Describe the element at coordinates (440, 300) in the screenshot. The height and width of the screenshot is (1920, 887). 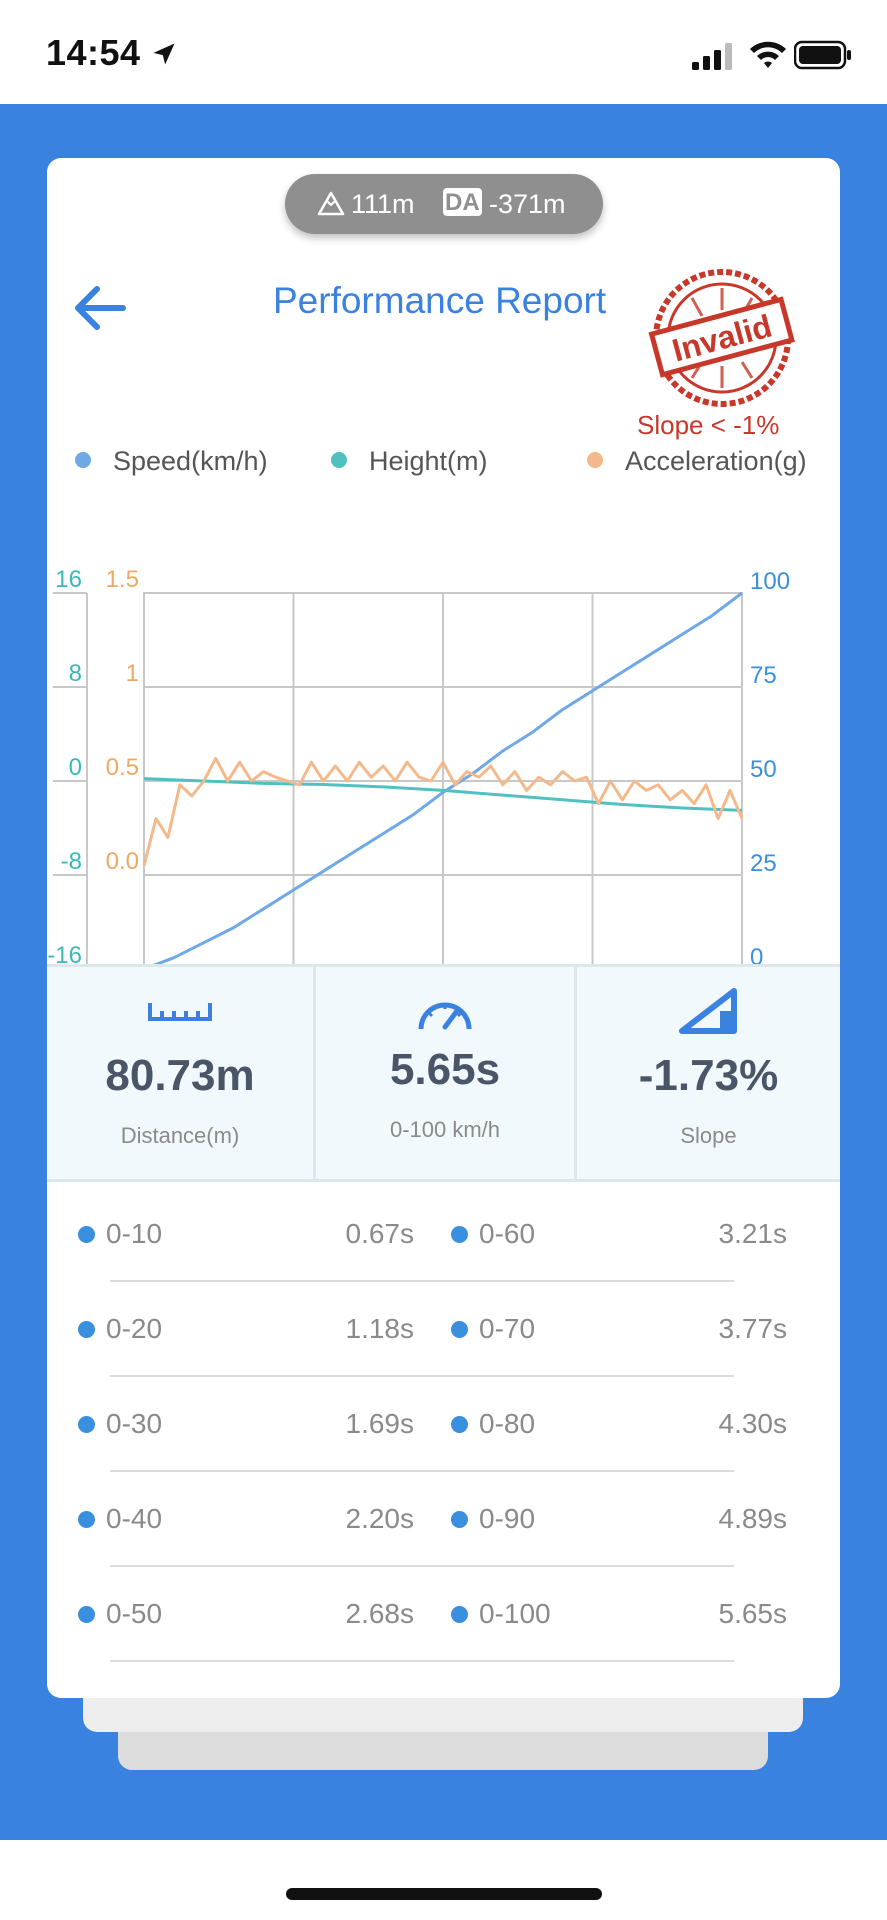
I see `page-title: Performance Report` at that location.